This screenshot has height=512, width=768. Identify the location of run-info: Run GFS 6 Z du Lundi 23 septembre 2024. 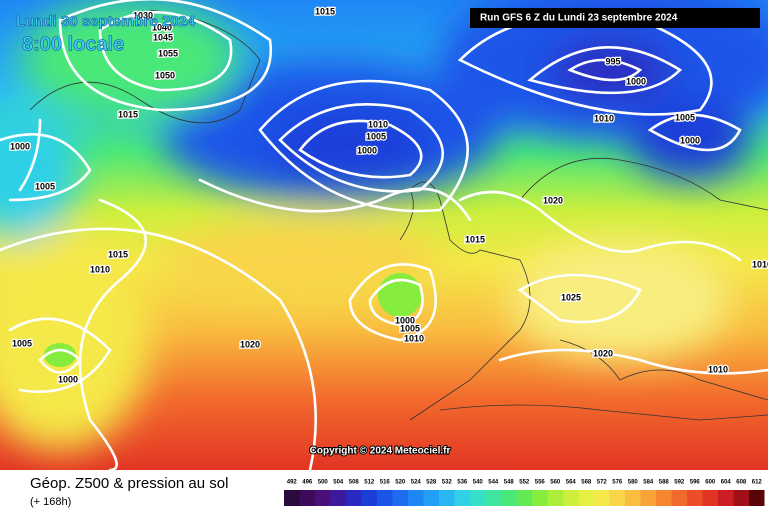
(579, 18).